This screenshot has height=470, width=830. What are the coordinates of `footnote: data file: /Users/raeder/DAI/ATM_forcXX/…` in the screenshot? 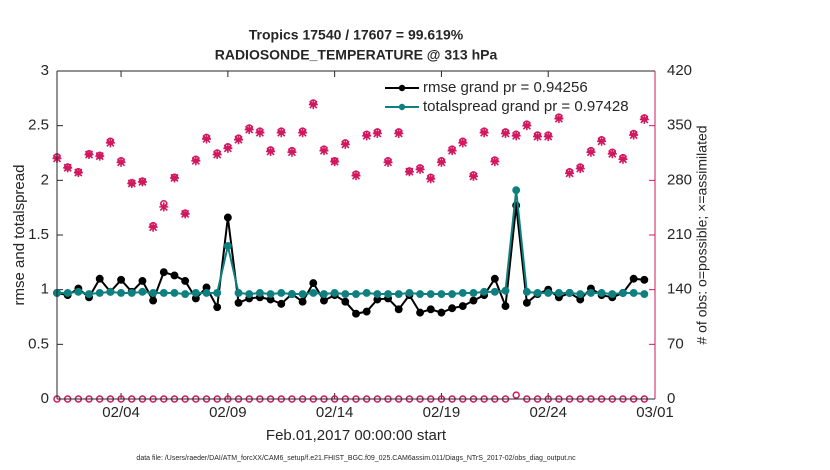 It's located at (356, 458).